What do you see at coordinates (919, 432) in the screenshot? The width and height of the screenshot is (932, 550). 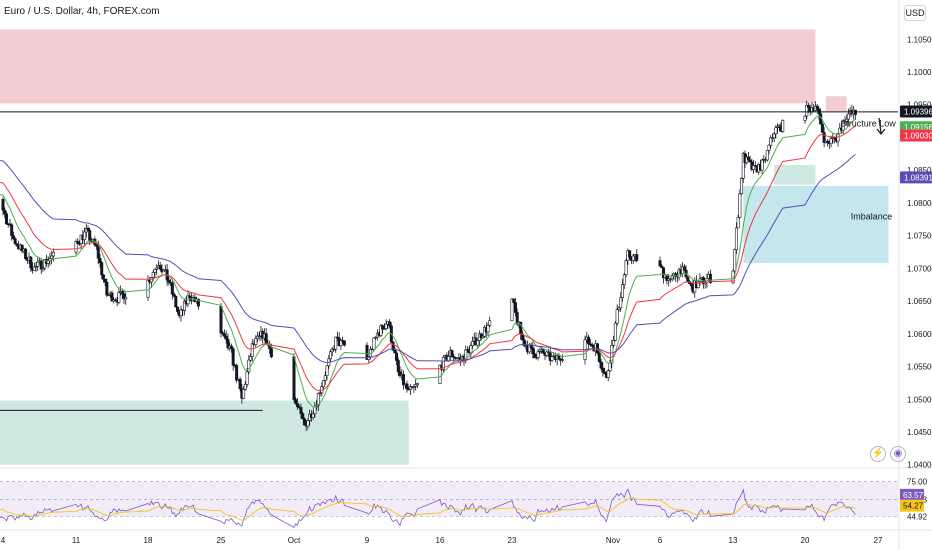 I see `y-tick-label: 1.04500` at bounding box center [919, 432].